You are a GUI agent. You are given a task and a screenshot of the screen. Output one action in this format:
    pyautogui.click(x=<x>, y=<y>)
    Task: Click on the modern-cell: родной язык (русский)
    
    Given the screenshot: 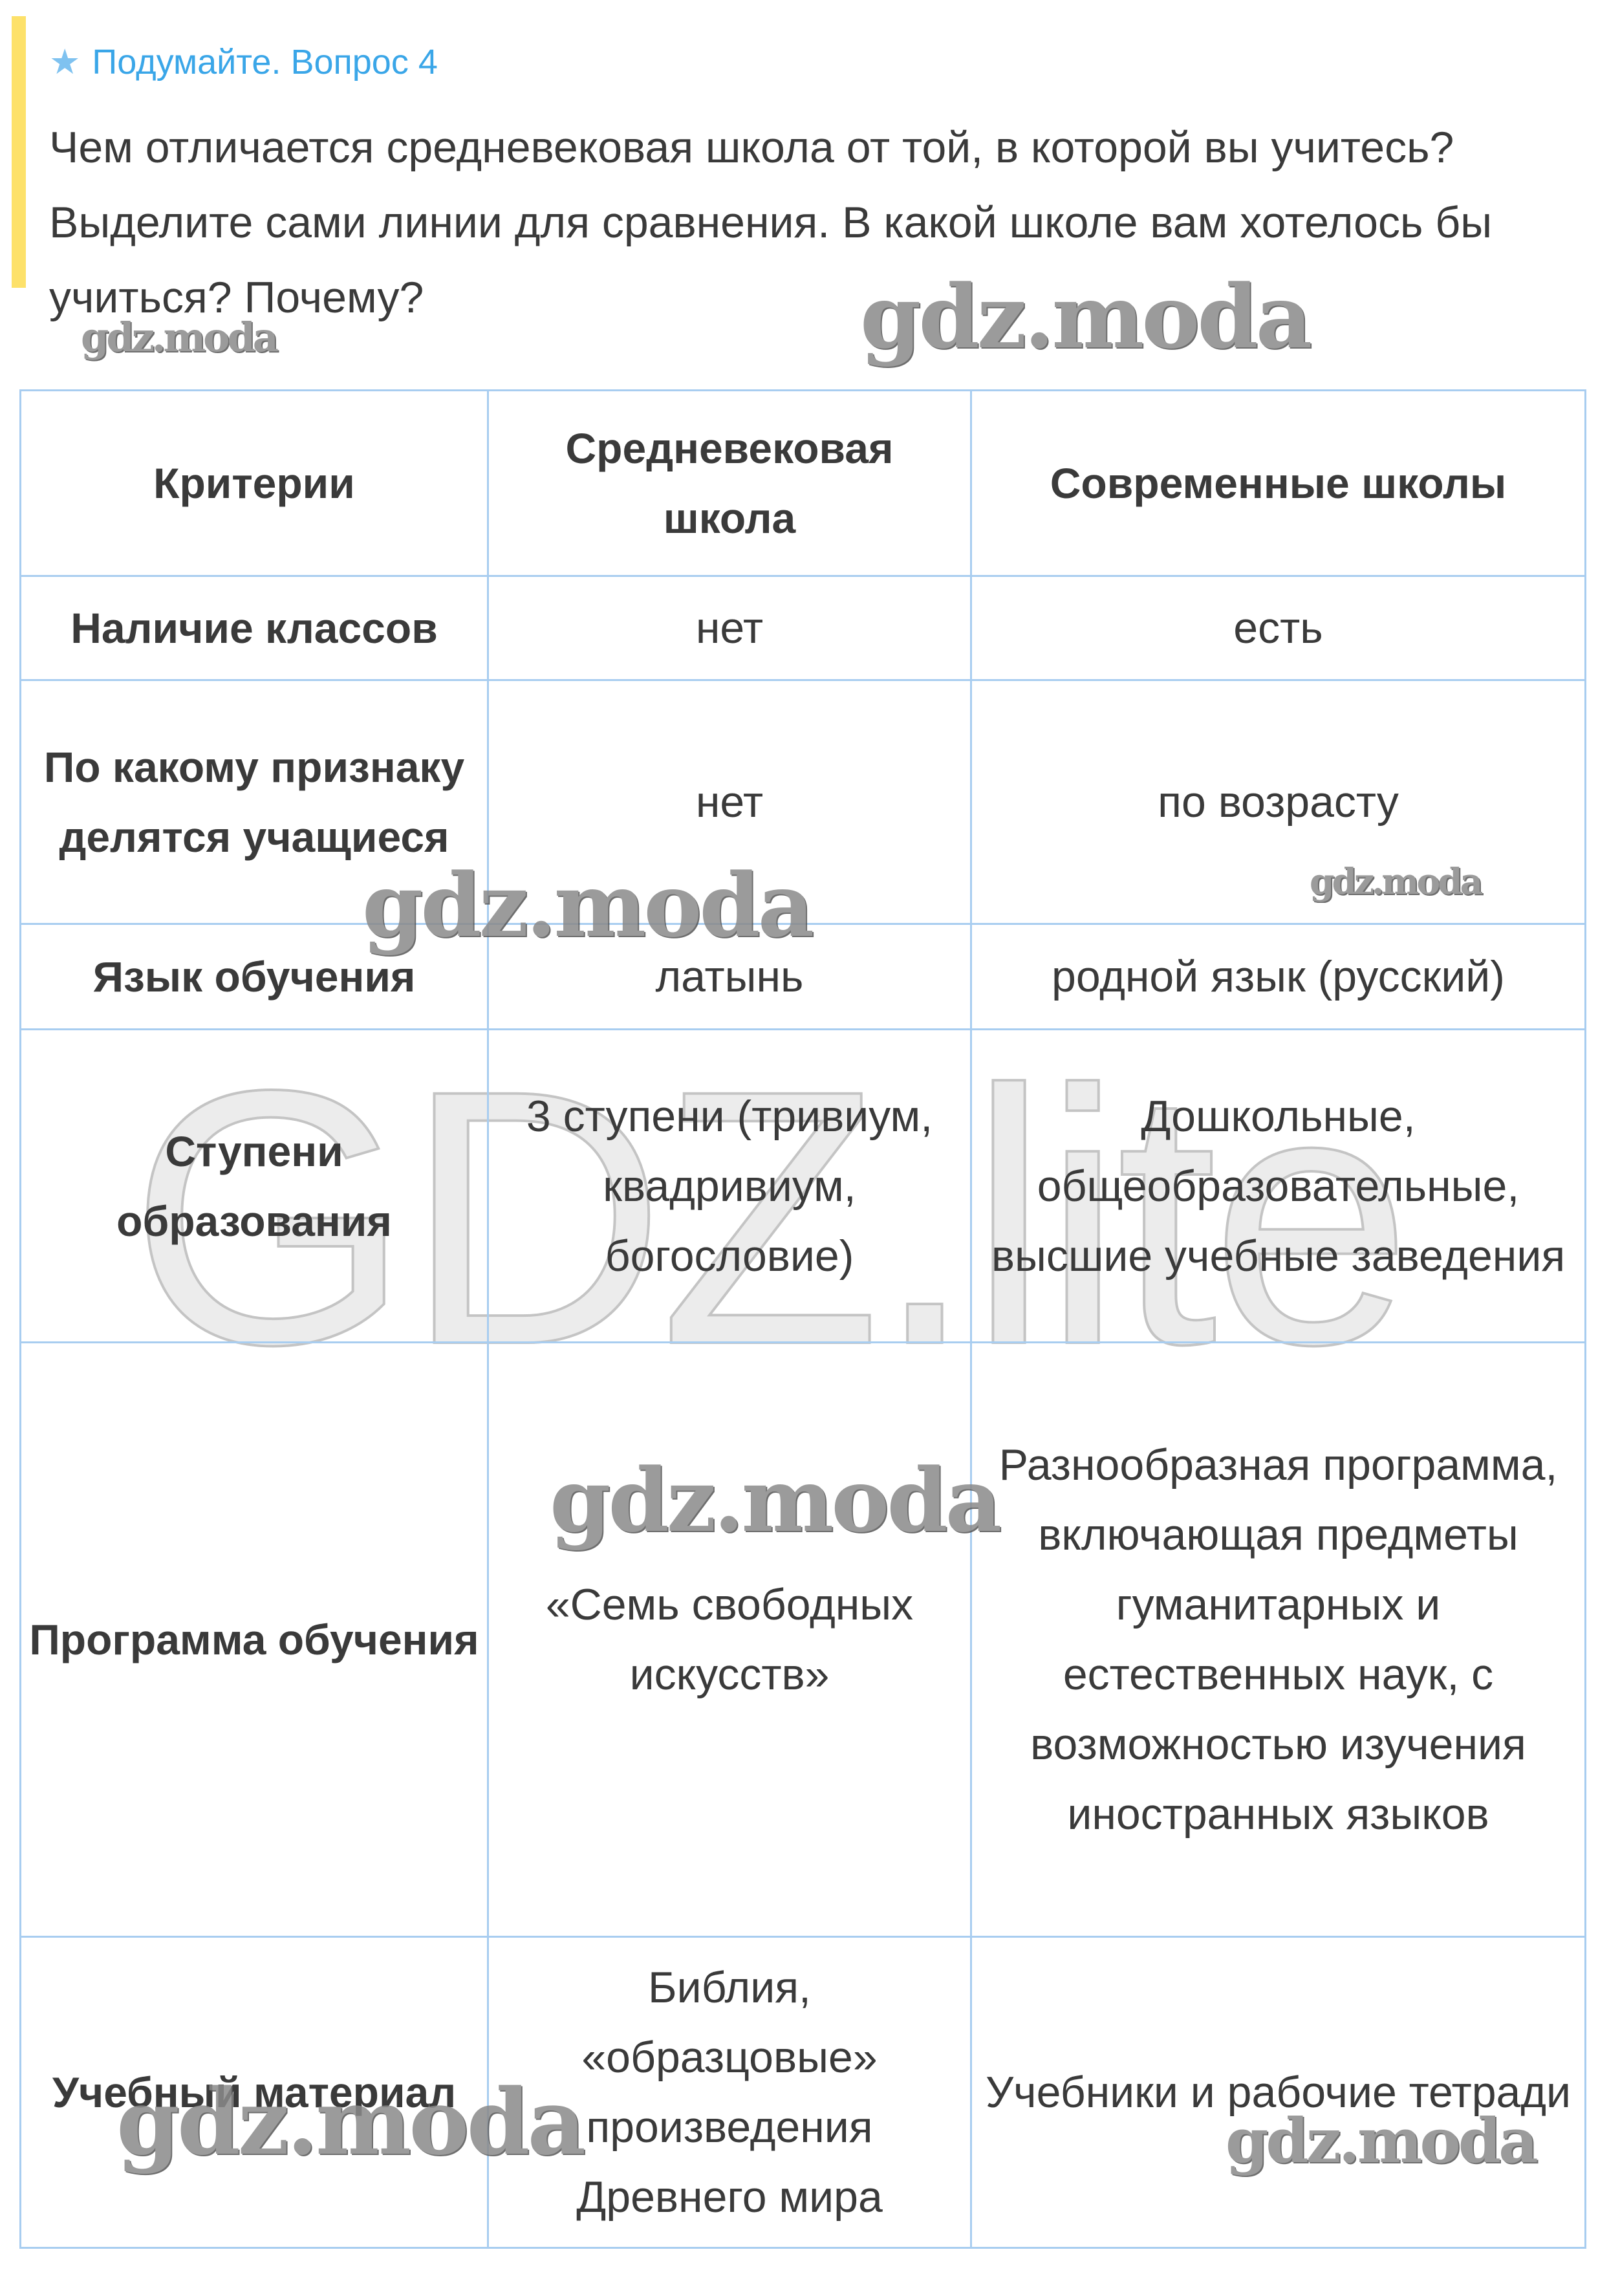 What is the action you would take?
    pyautogui.click(x=1278, y=976)
    